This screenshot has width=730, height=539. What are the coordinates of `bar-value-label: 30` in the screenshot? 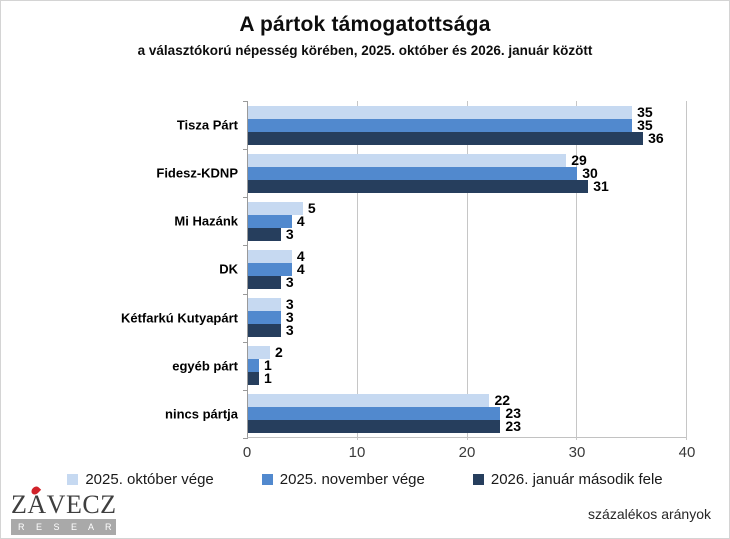 It's located at (590, 172).